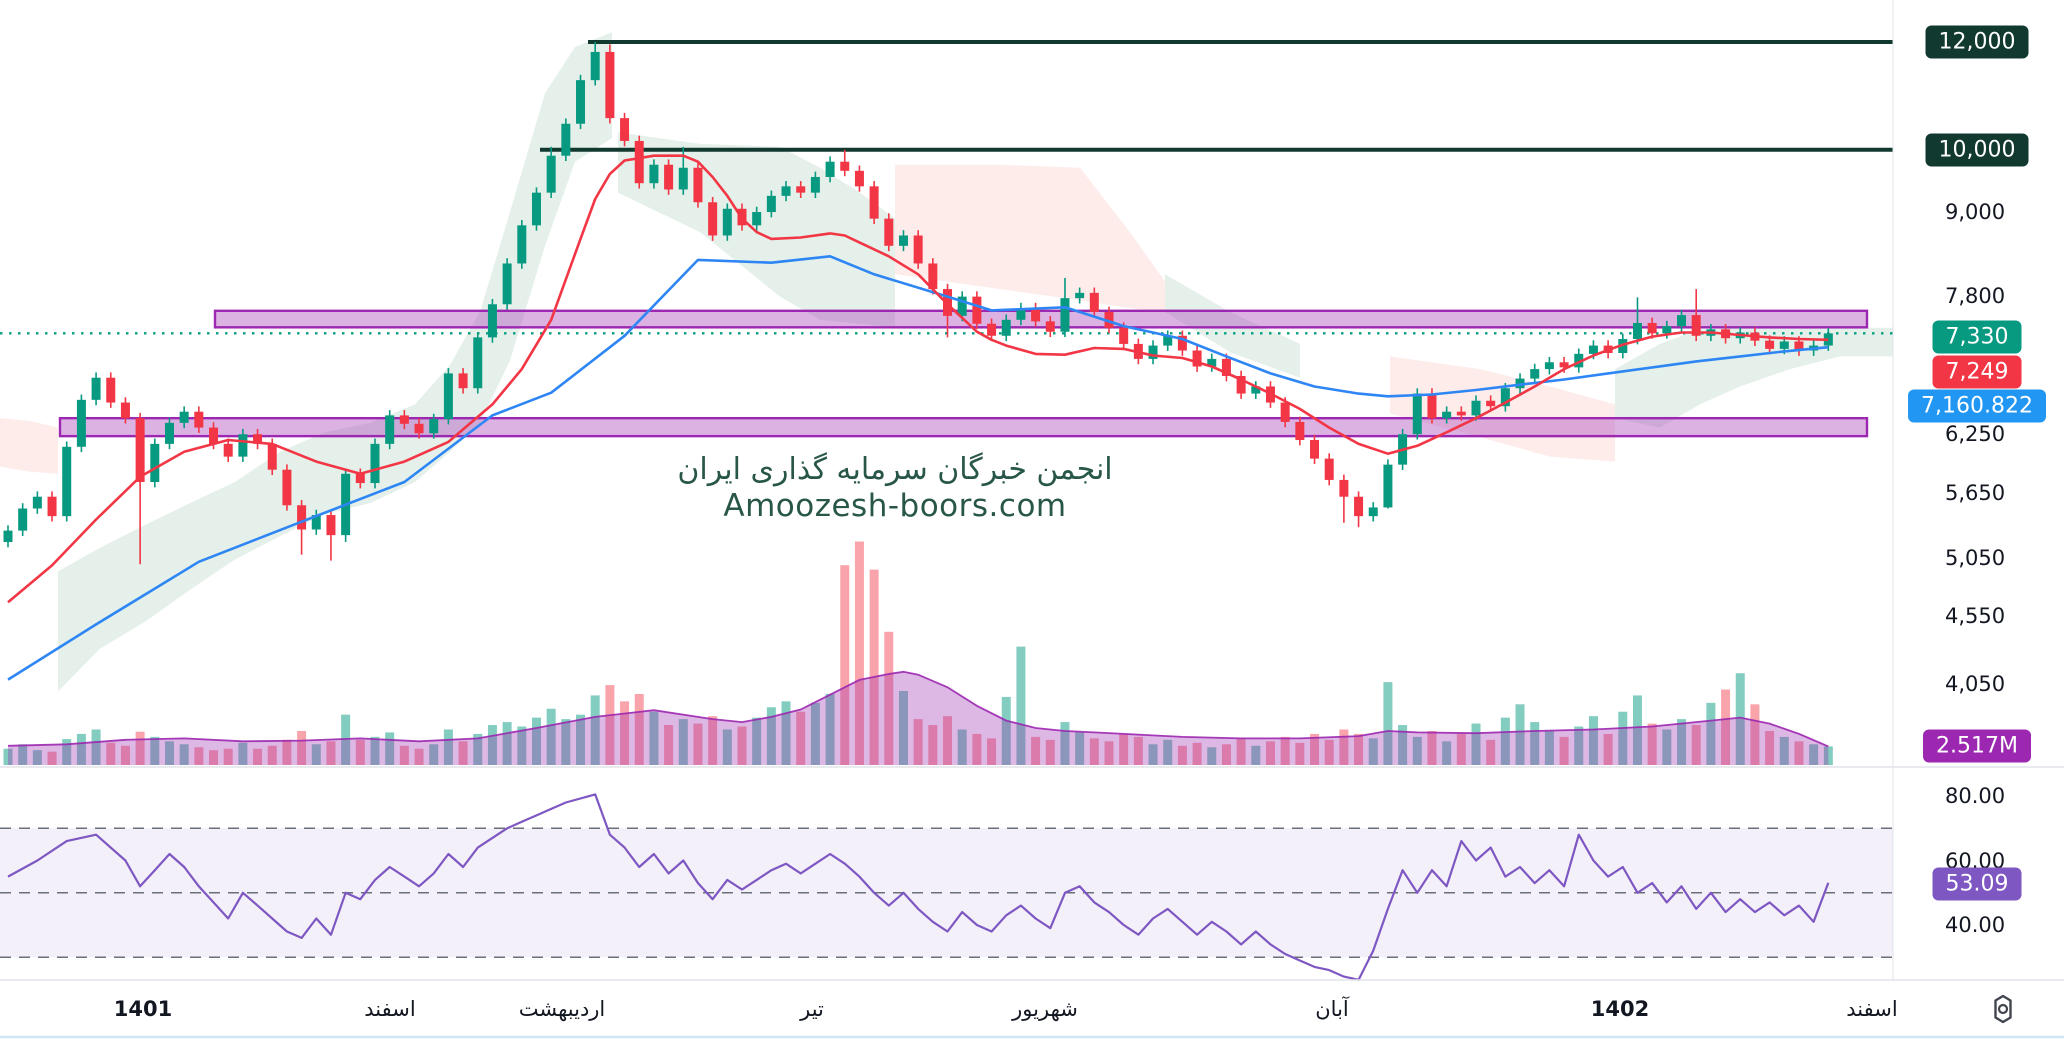 This screenshot has width=2064, height=1041. Describe the element at coordinates (1977, 42) in the screenshot. I see `price-badge: 12,000` at that location.